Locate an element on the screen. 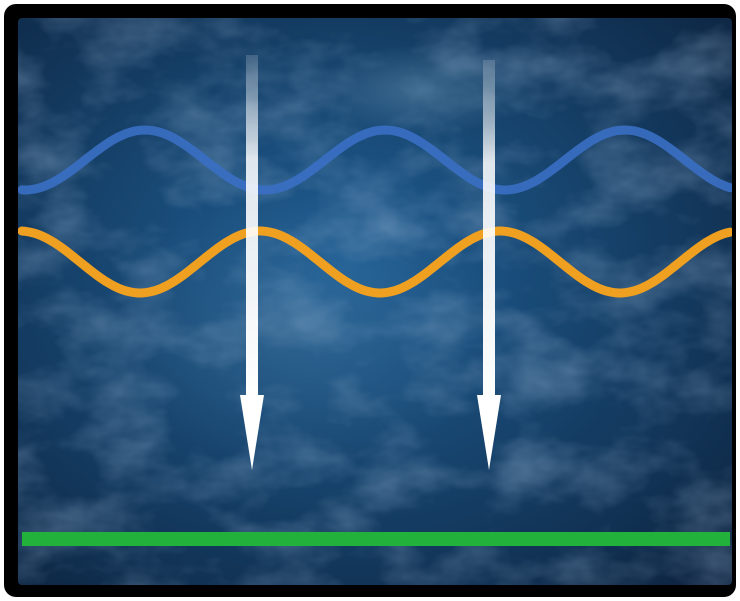 This screenshot has height=601, width=740. blue-wave is located at coordinates (375, 160).